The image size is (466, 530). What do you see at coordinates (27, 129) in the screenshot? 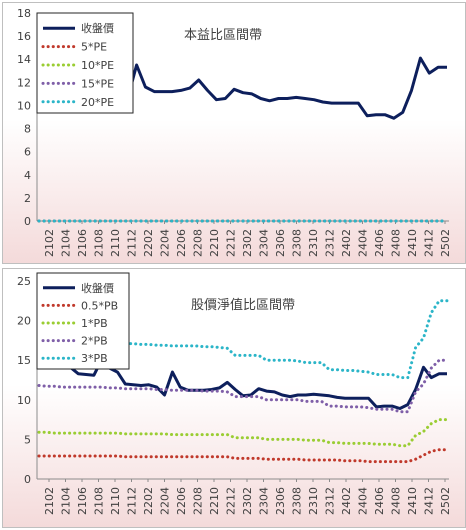
I see `pe-y-tick-label: 8` at bounding box center [27, 129].